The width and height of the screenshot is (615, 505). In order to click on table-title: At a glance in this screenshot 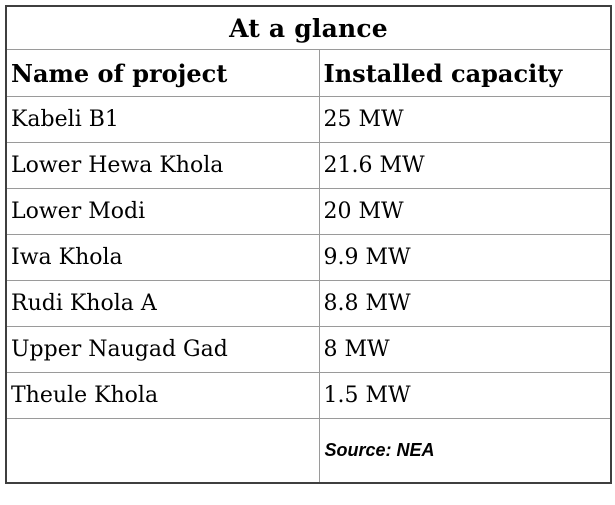, I will do `click(308, 27)`.